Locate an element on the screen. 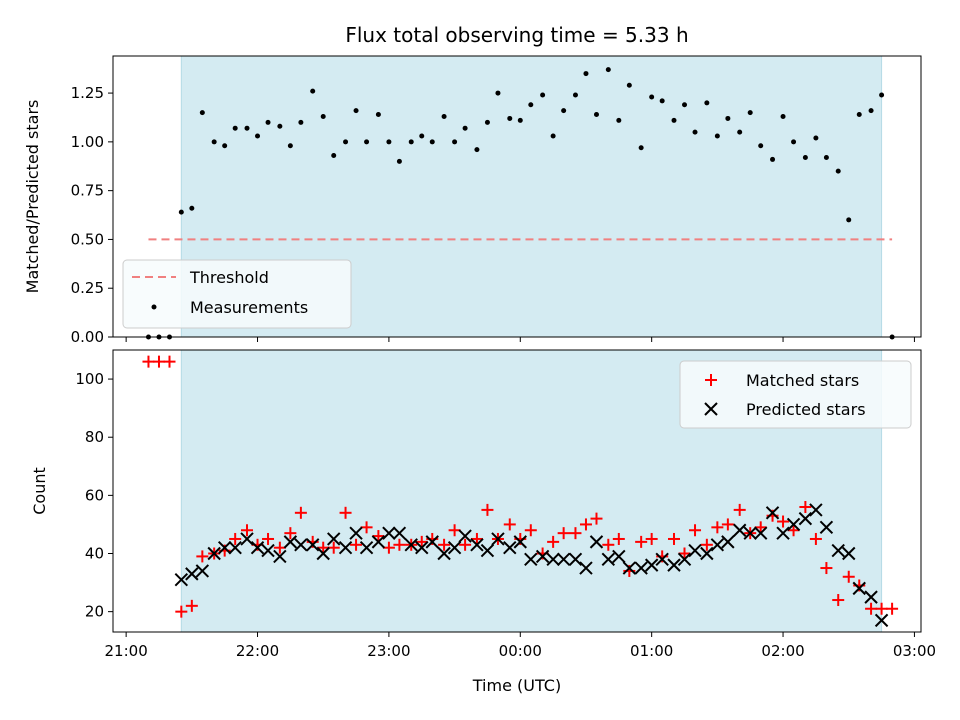 The width and height of the screenshot is (960, 720). ratio-y-ticks: 0.00 0.25 0.50 0.75 1.00 1.25 is located at coordinates (92, 215).